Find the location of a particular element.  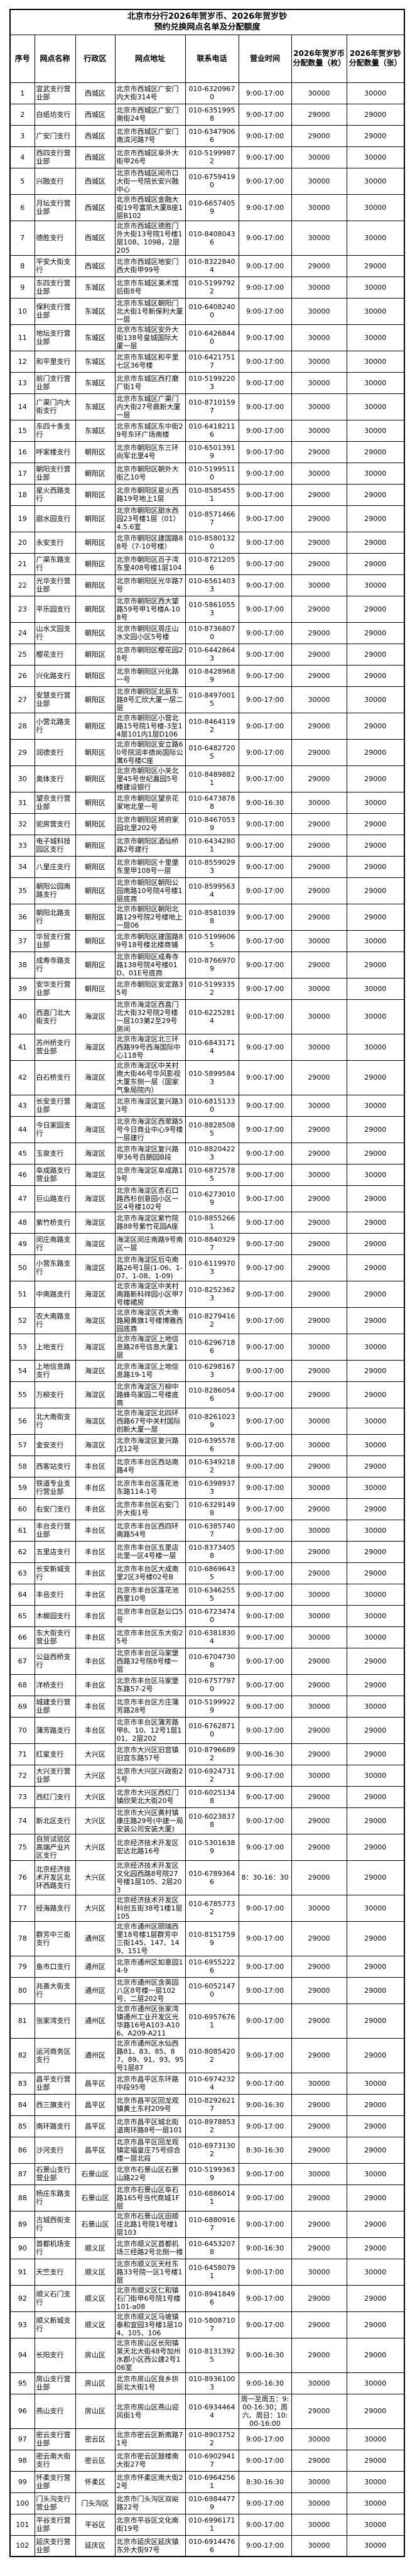

cell-district: 通州区 is located at coordinates (96, 1966).